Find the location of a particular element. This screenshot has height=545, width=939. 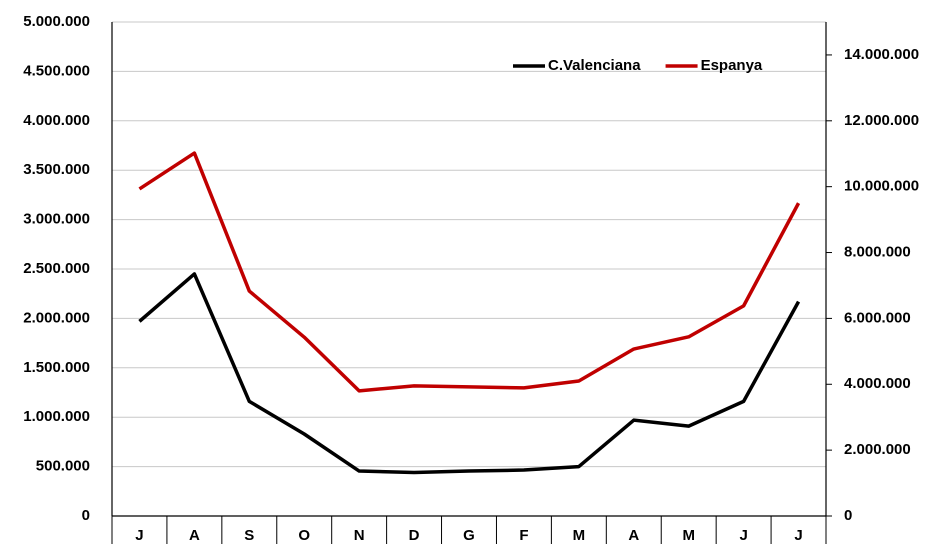

y2-tick-label: 8.000.000 is located at coordinates (877, 252).